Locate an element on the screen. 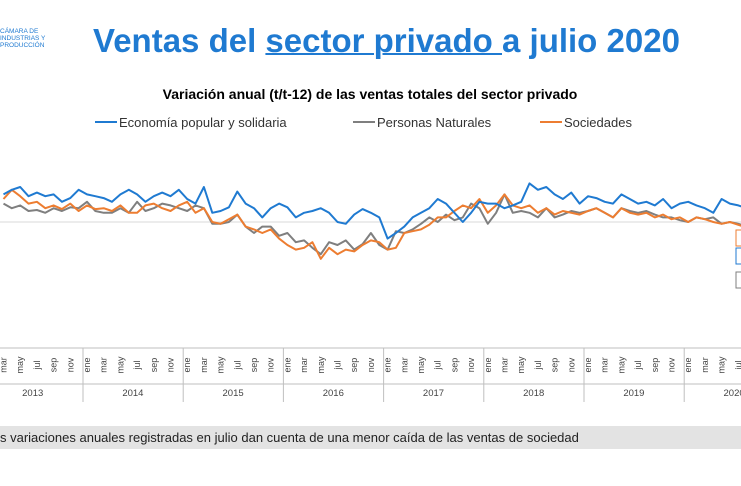  logo-line: INDUSTRIAS Y is located at coordinates (23, 38).